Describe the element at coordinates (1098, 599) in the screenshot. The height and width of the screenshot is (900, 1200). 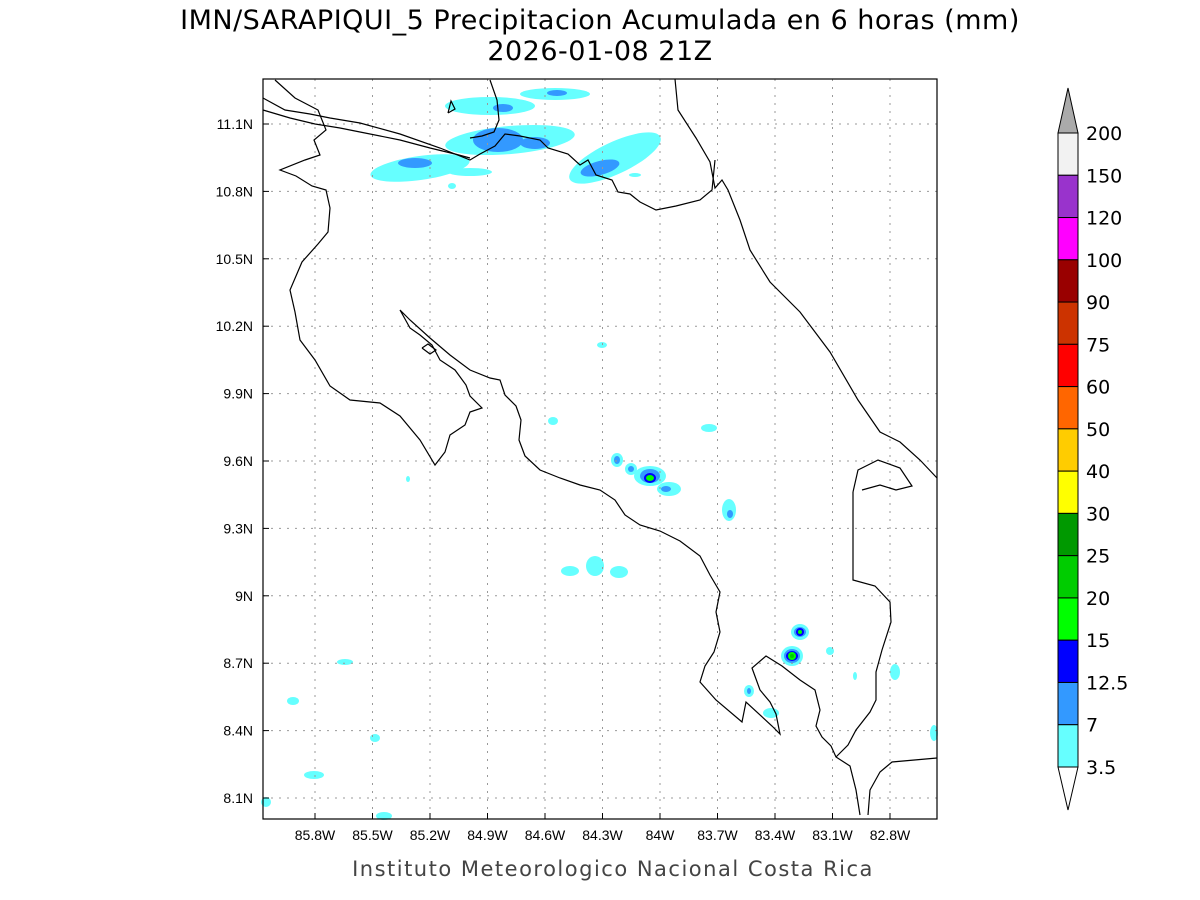
I see `colorbar-label: 20` at that location.